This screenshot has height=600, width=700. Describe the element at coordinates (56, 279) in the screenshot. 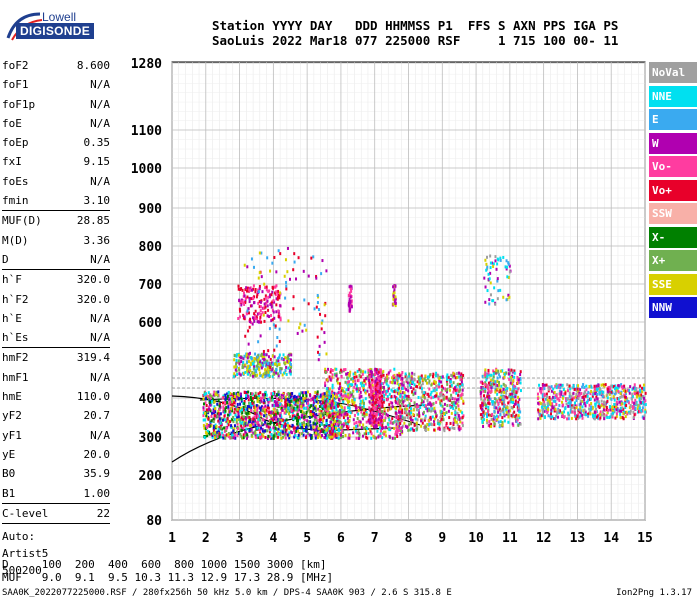

I see `param-row: h`F 320.0` at that location.